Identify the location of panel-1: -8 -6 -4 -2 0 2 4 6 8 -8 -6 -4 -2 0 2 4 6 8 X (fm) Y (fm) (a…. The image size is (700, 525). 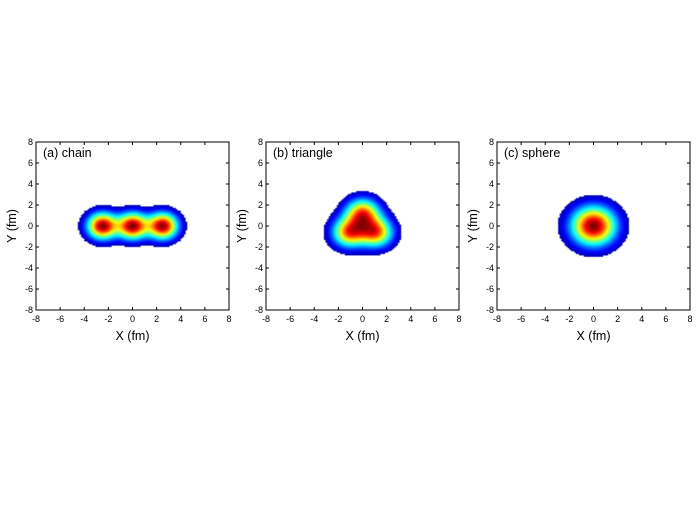
(118, 240).